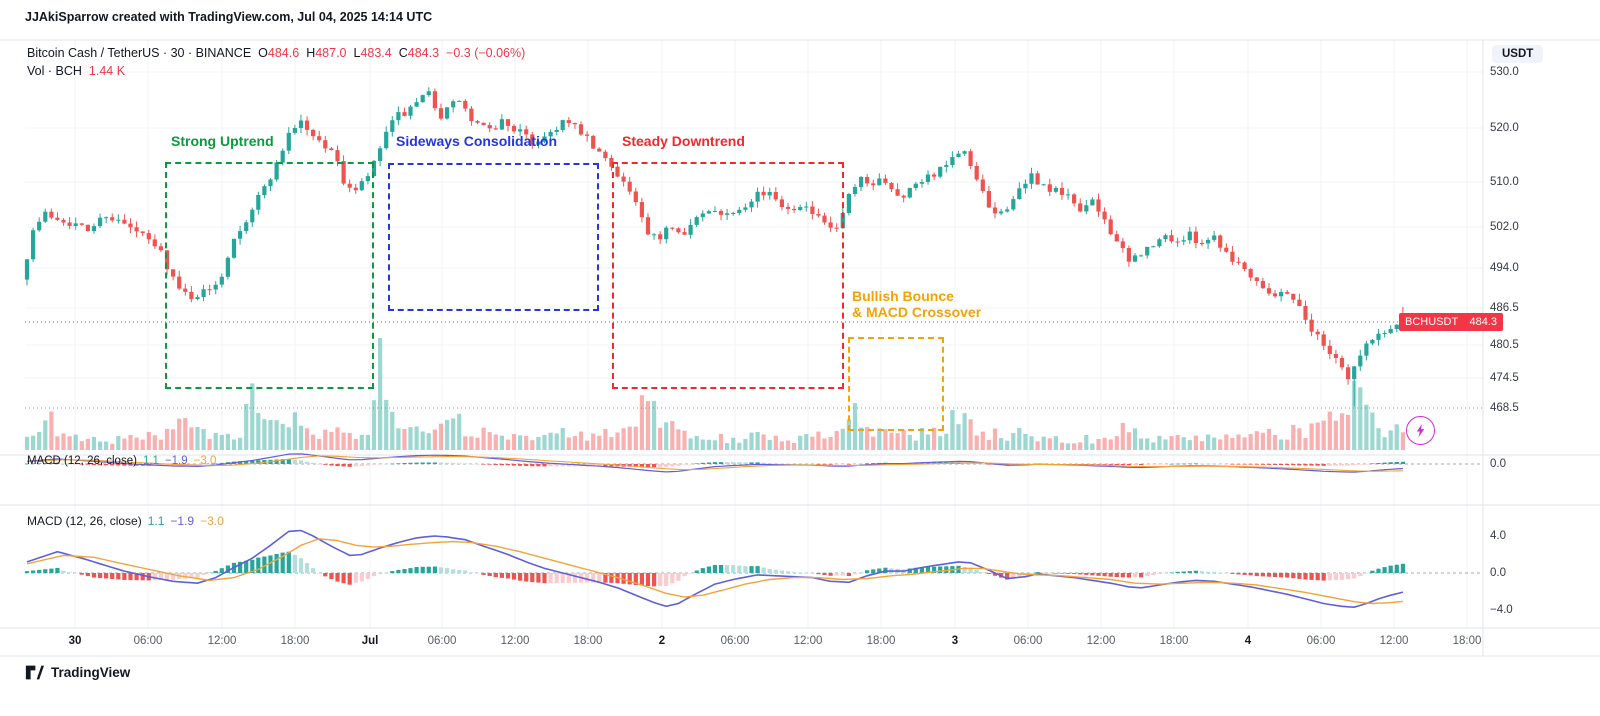 This screenshot has width=1600, height=716. Describe the element at coordinates (1432, 322) in the screenshot. I see `last-price-symbol: BCHUSDT` at that location.